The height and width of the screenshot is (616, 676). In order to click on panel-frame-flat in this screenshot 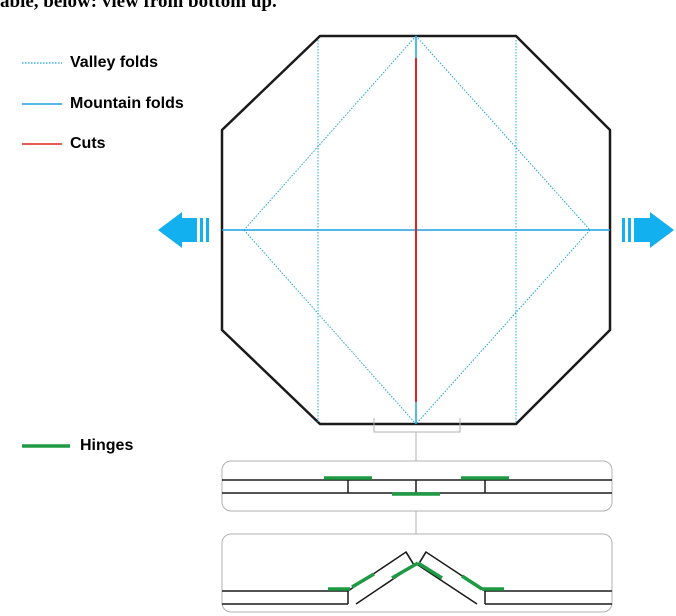, I will do `click(417, 486)`.